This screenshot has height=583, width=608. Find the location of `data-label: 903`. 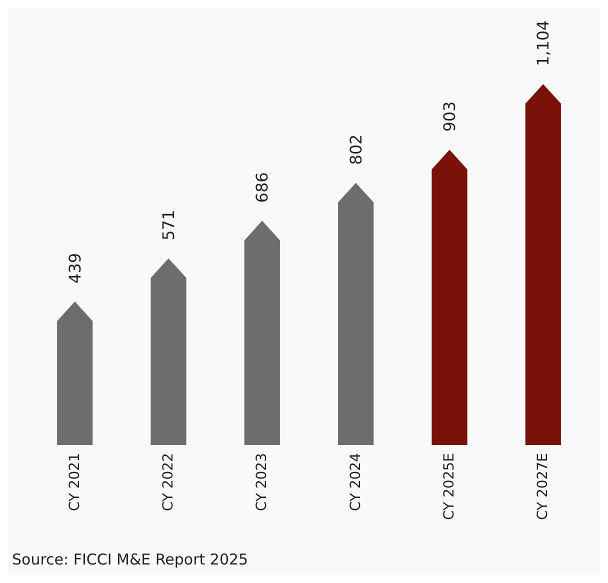

data-label: 903 is located at coordinates (449, 116).